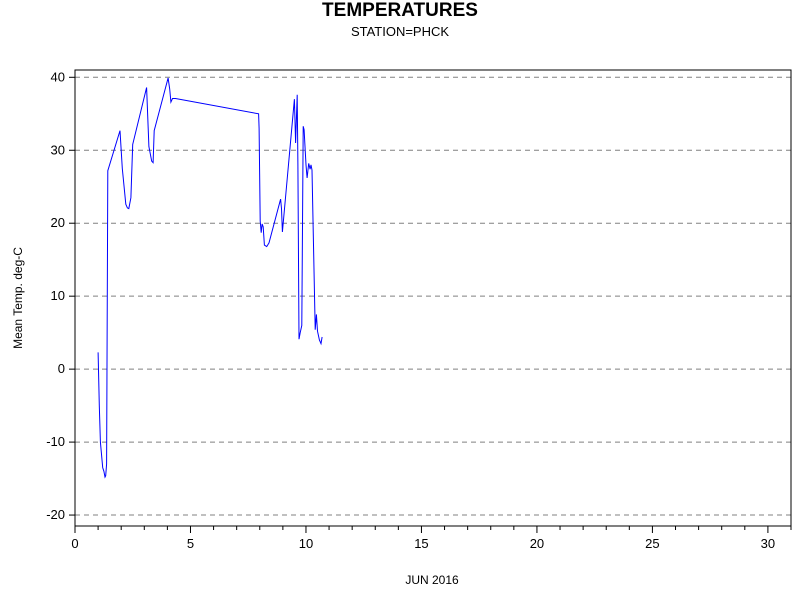 This screenshot has height=600, width=800. Describe the element at coordinates (55, 441) in the screenshot. I see `y-tick-label: -10` at that location.